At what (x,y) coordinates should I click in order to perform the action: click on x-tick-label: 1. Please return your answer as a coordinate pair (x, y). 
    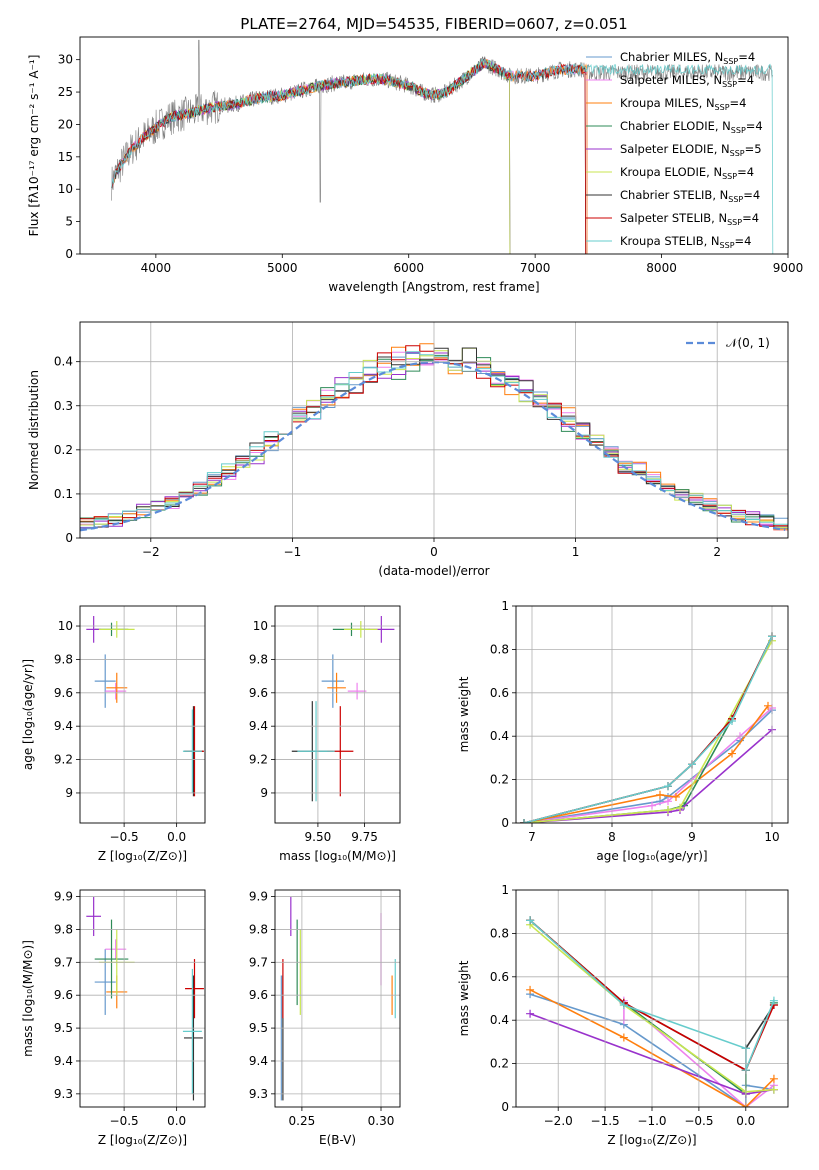
    Looking at the image, I should click on (576, 552).